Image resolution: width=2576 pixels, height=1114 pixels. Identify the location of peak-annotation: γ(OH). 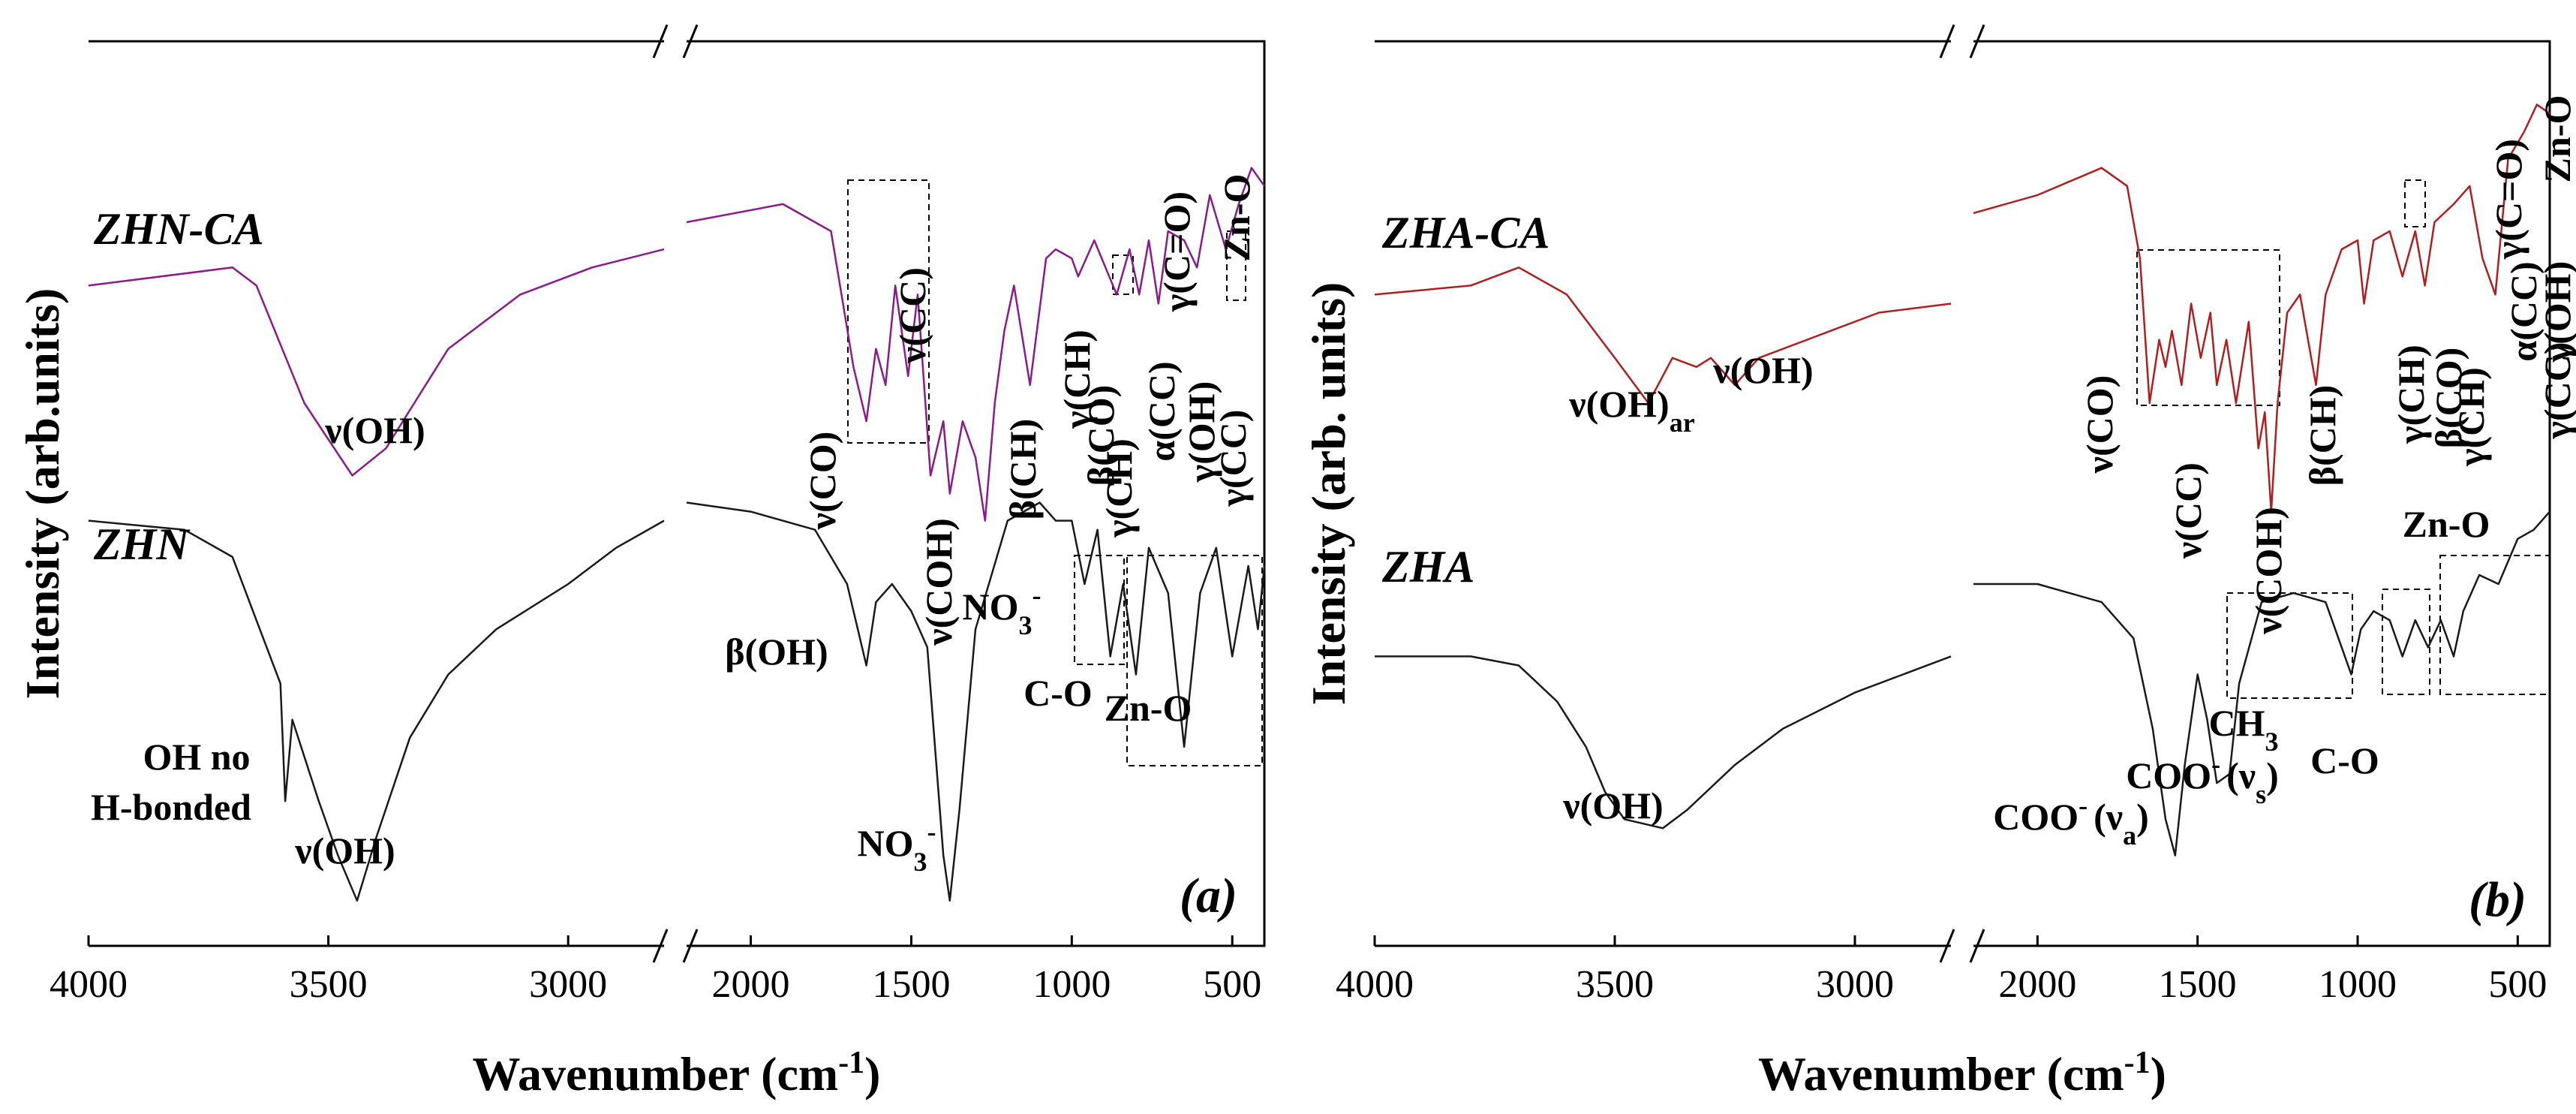
(1201, 432).